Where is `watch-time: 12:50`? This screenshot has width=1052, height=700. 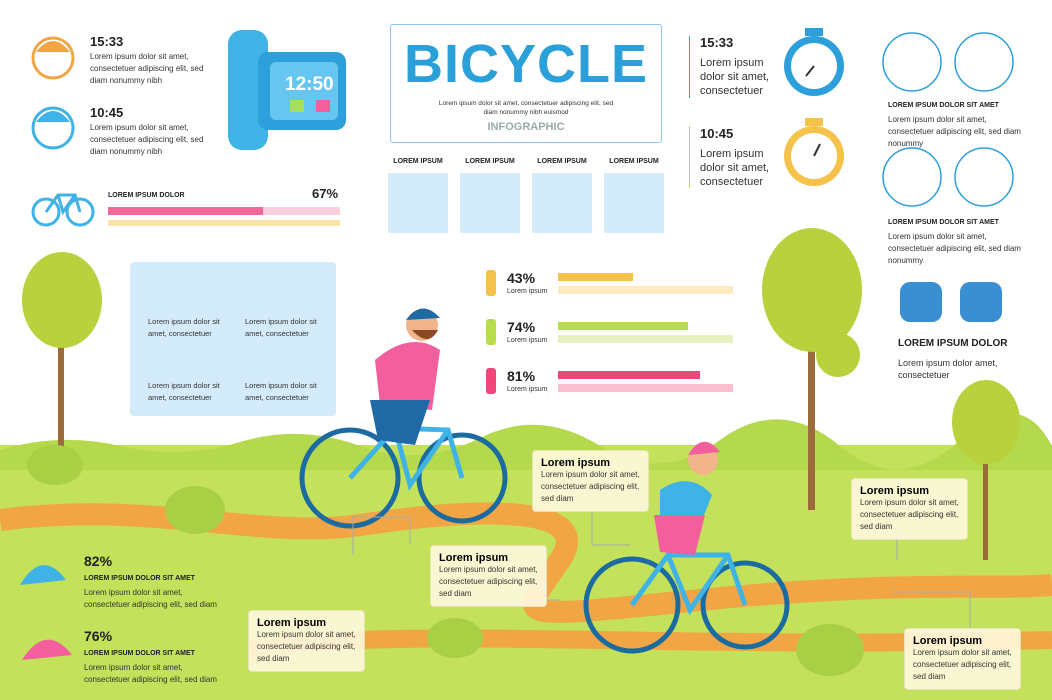 watch-time: 12:50 is located at coordinates (309, 84).